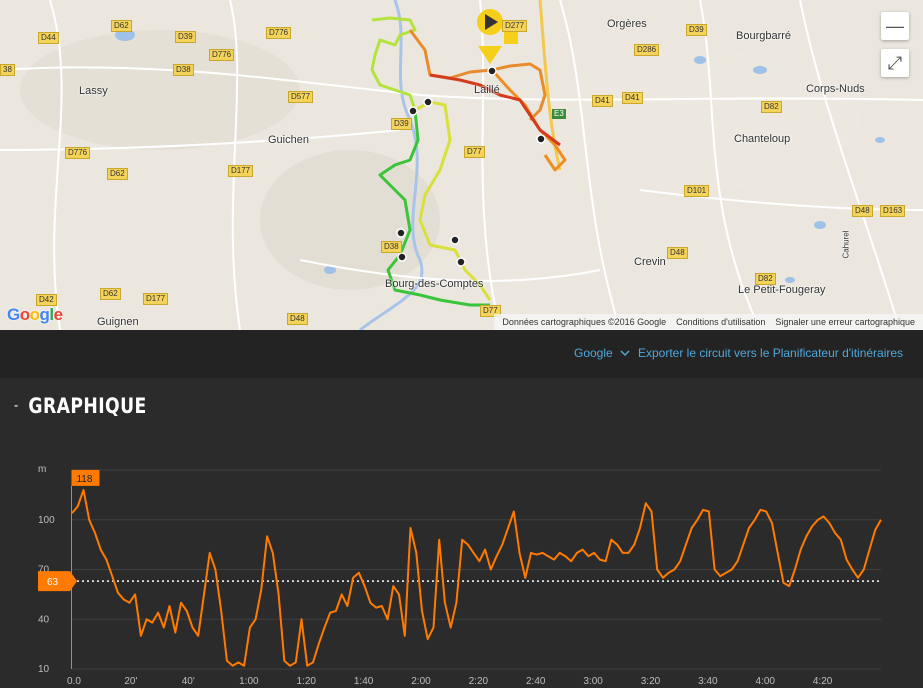 The image size is (923, 688). Describe the element at coordinates (471, 166) in the screenshot. I see `waypoints` at that location.